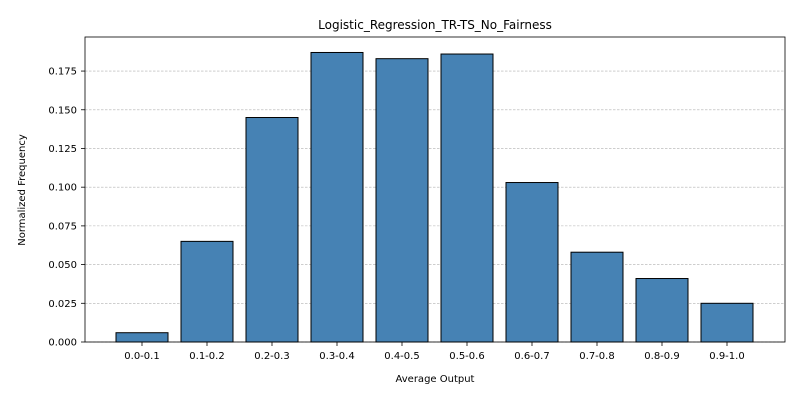  What do you see at coordinates (62, 304) in the screenshot?
I see `y-tick-label: 0.025` at bounding box center [62, 304].